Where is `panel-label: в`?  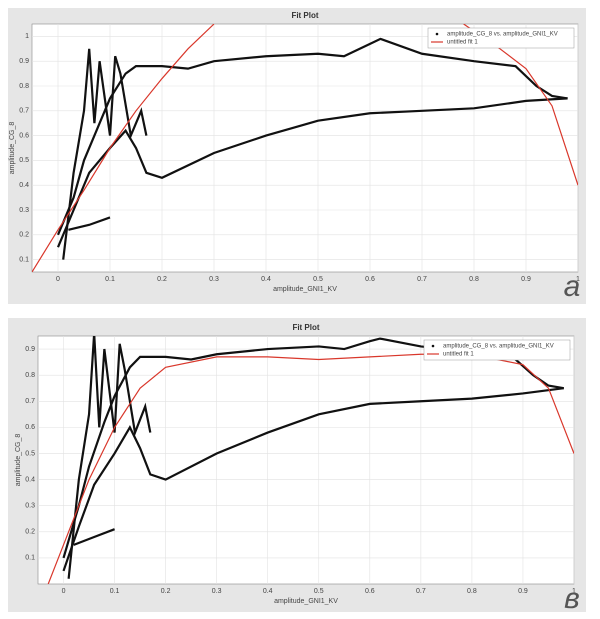
panel-label: в is located at coordinates (572, 598).